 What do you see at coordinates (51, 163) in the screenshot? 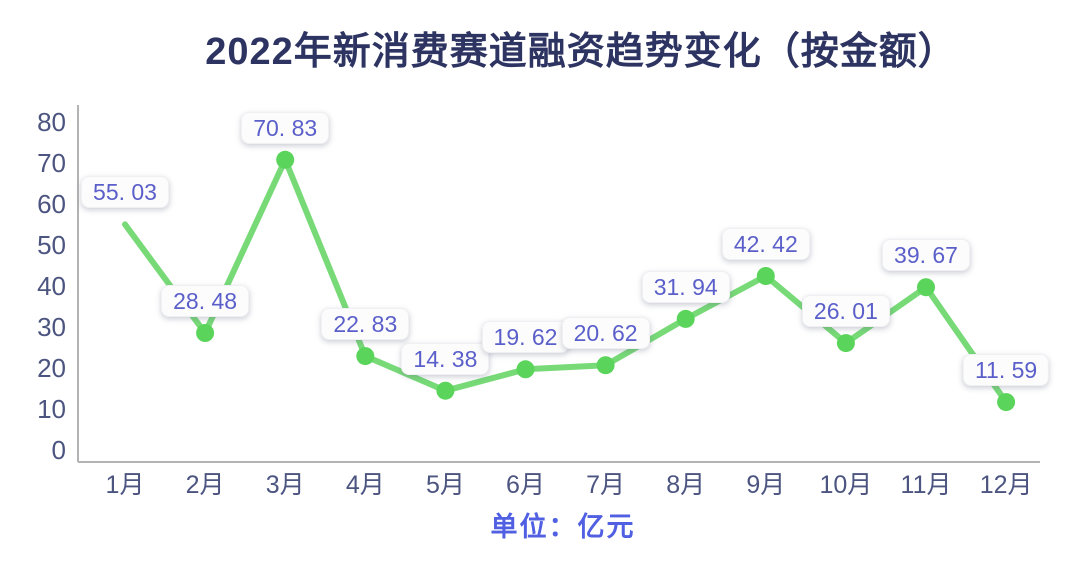
I see `y-tick-70: 70` at bounding box center [51, 163].